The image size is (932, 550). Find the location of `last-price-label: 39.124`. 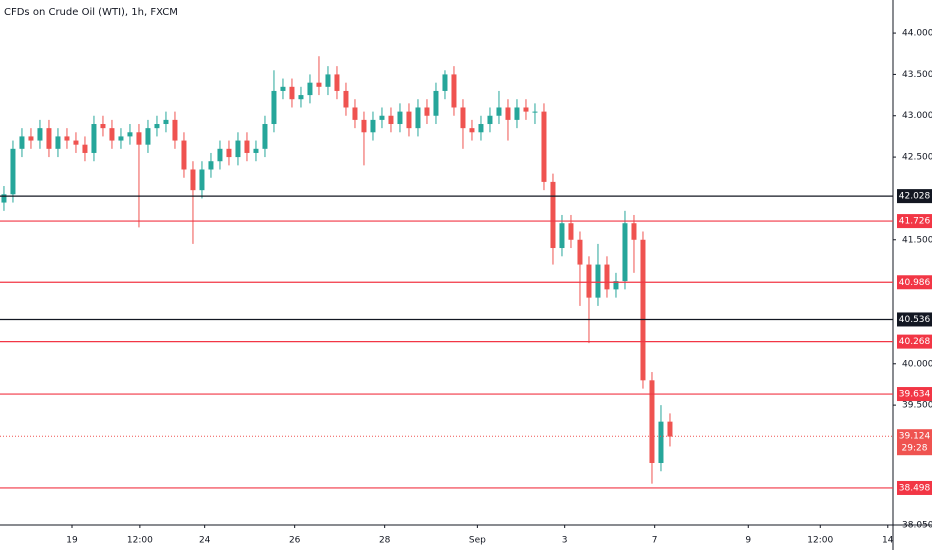

last-price-label: 39.124 is located at coordinates (915, 437).